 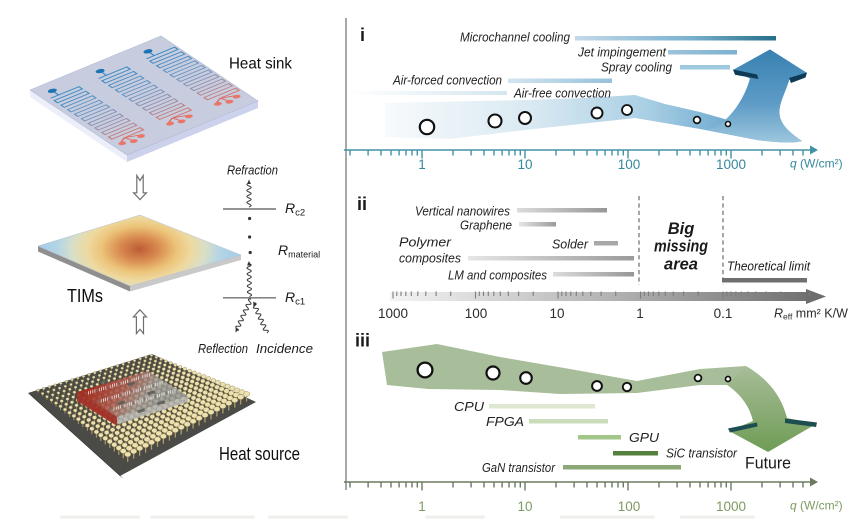 I want to click on svg-text: Incidence, so click(x=284, y=348).